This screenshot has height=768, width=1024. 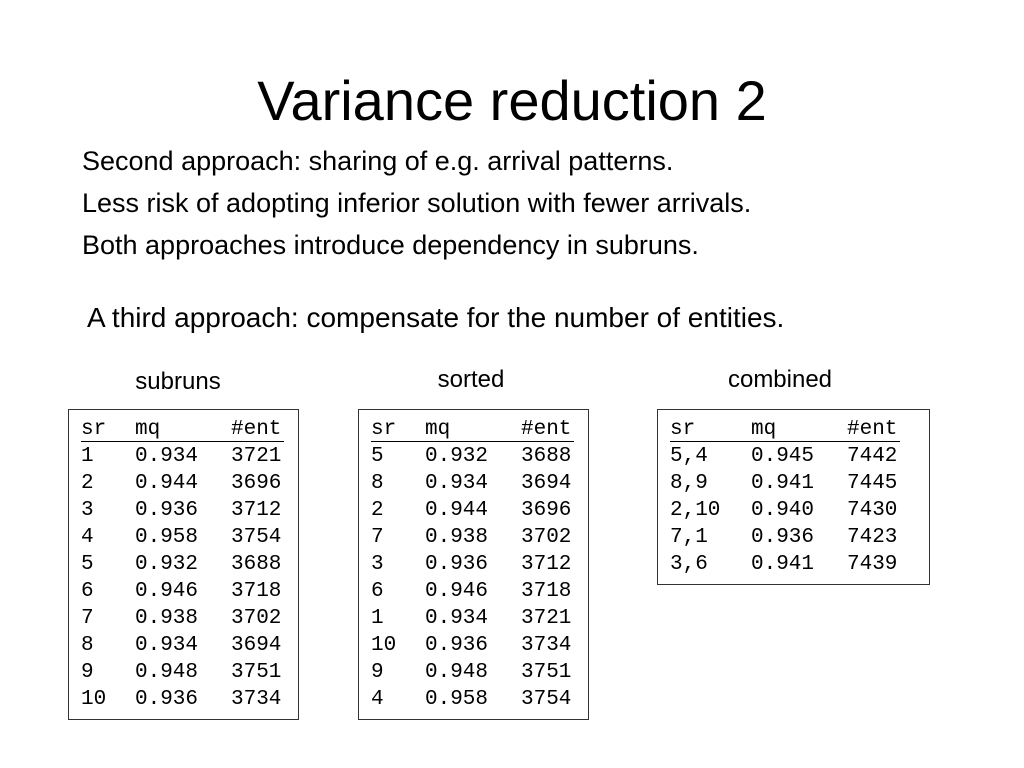 What do you see at coordinates (872, 537) in the screenshot?
I see `table-cell: 7423` at bounding box center [872, 537].